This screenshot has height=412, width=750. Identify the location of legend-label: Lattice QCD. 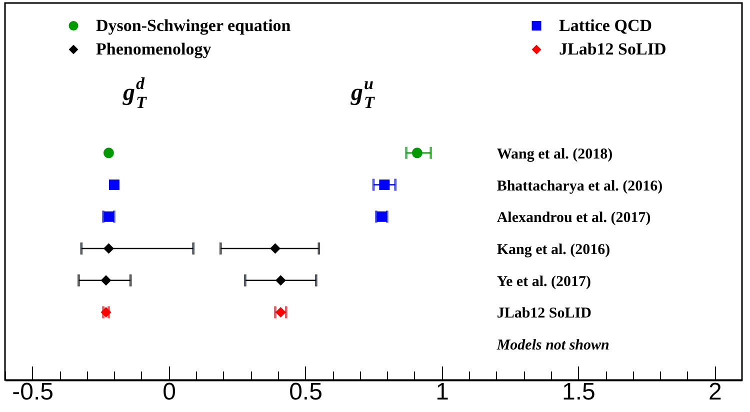
(605, 25).